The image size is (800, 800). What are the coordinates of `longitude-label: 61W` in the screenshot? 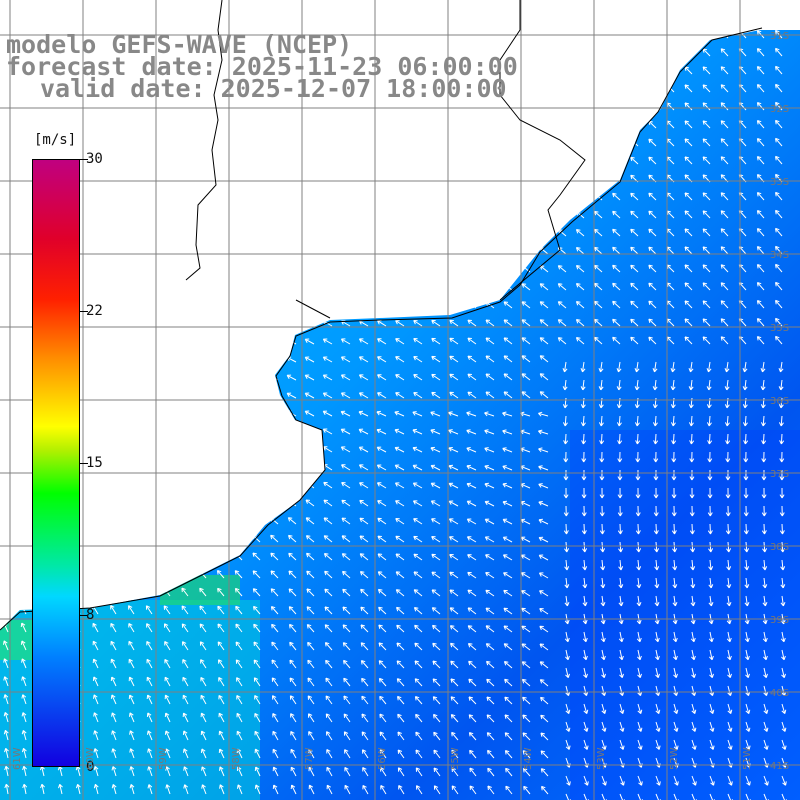 It's located at (17, 758).